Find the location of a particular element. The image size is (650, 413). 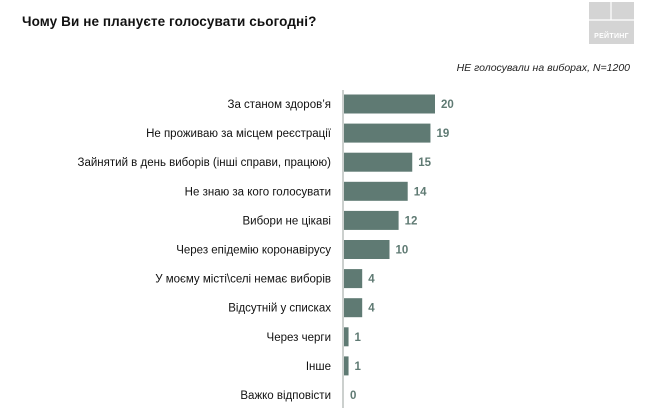

category-label: Вибори не цікаві is located at coordinates (286, 221).